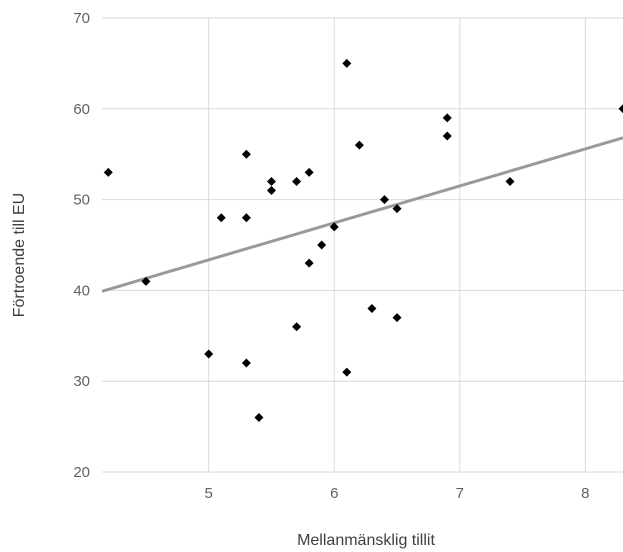 The height and width of the screenshot is (552, 623). What do you see at coordinates (81, 381) in the screenshot?
I see `y-tick-label: 30` at bounding box center [81, 381].